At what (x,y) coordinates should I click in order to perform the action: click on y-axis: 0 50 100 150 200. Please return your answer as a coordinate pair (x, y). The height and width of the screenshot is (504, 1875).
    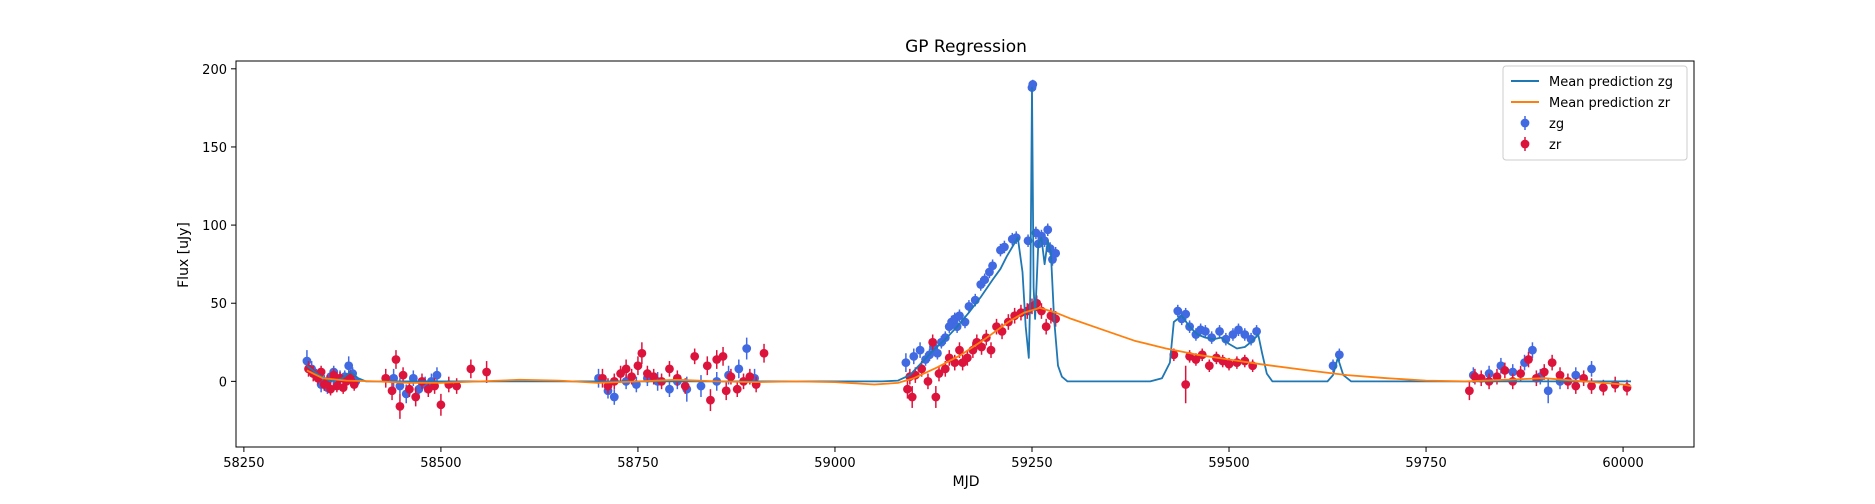
    Looking at the image, I should click on (219, 226).